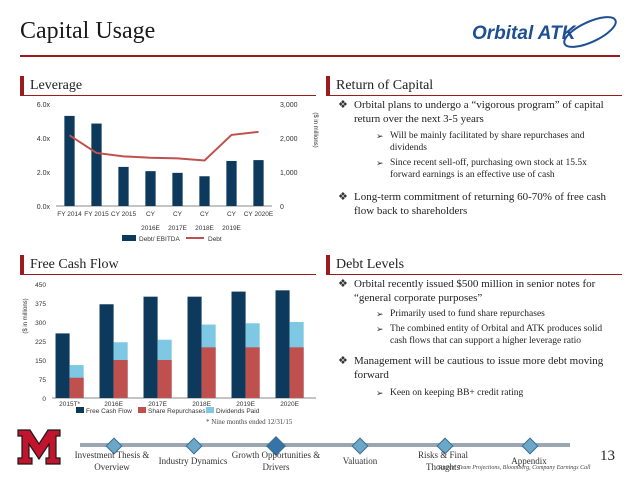  Describe the element at coordinates (88, 31) in the screenshot. I see `page-title: Capital Usage` at that location.